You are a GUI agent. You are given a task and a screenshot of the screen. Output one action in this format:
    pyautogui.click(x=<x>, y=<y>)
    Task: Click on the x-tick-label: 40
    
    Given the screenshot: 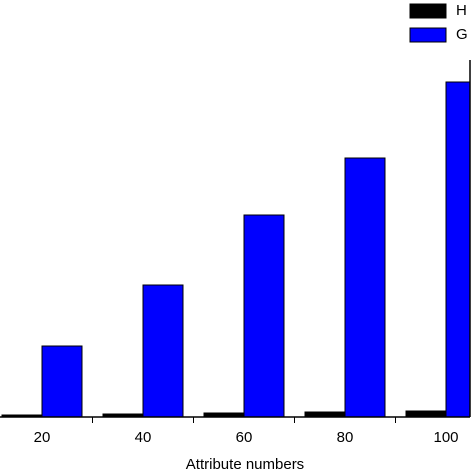 What is the action you would take?
    pyautogui.click(x=143, y=437)
    